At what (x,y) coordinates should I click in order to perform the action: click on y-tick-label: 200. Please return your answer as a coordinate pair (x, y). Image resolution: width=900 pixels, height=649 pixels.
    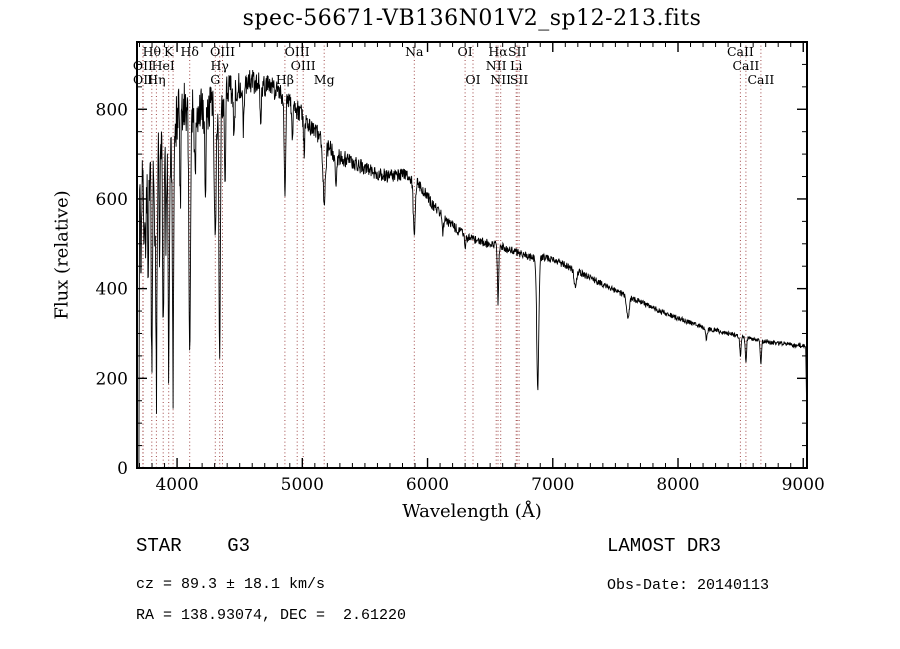
    Looking at the image, I should click on (112, 379).